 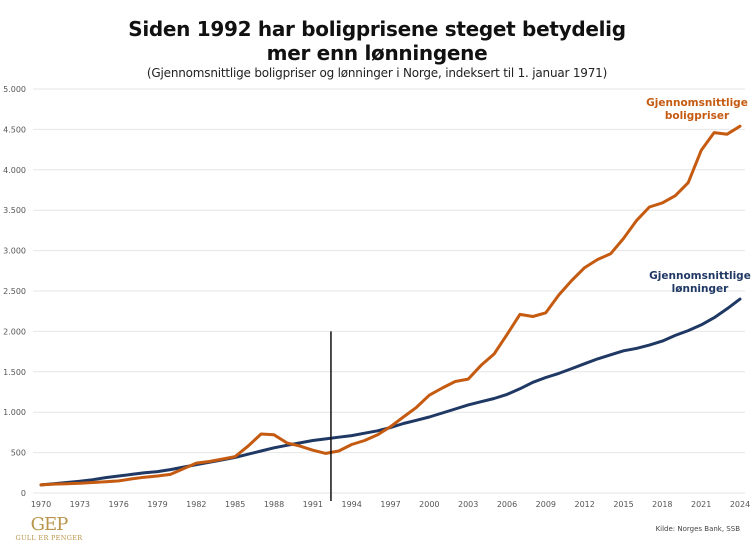 What do you see at coordinates (49, 538) in the screenshot?
I see `logo-name: GULL ER PENGER` at bounding box center [49, 538].